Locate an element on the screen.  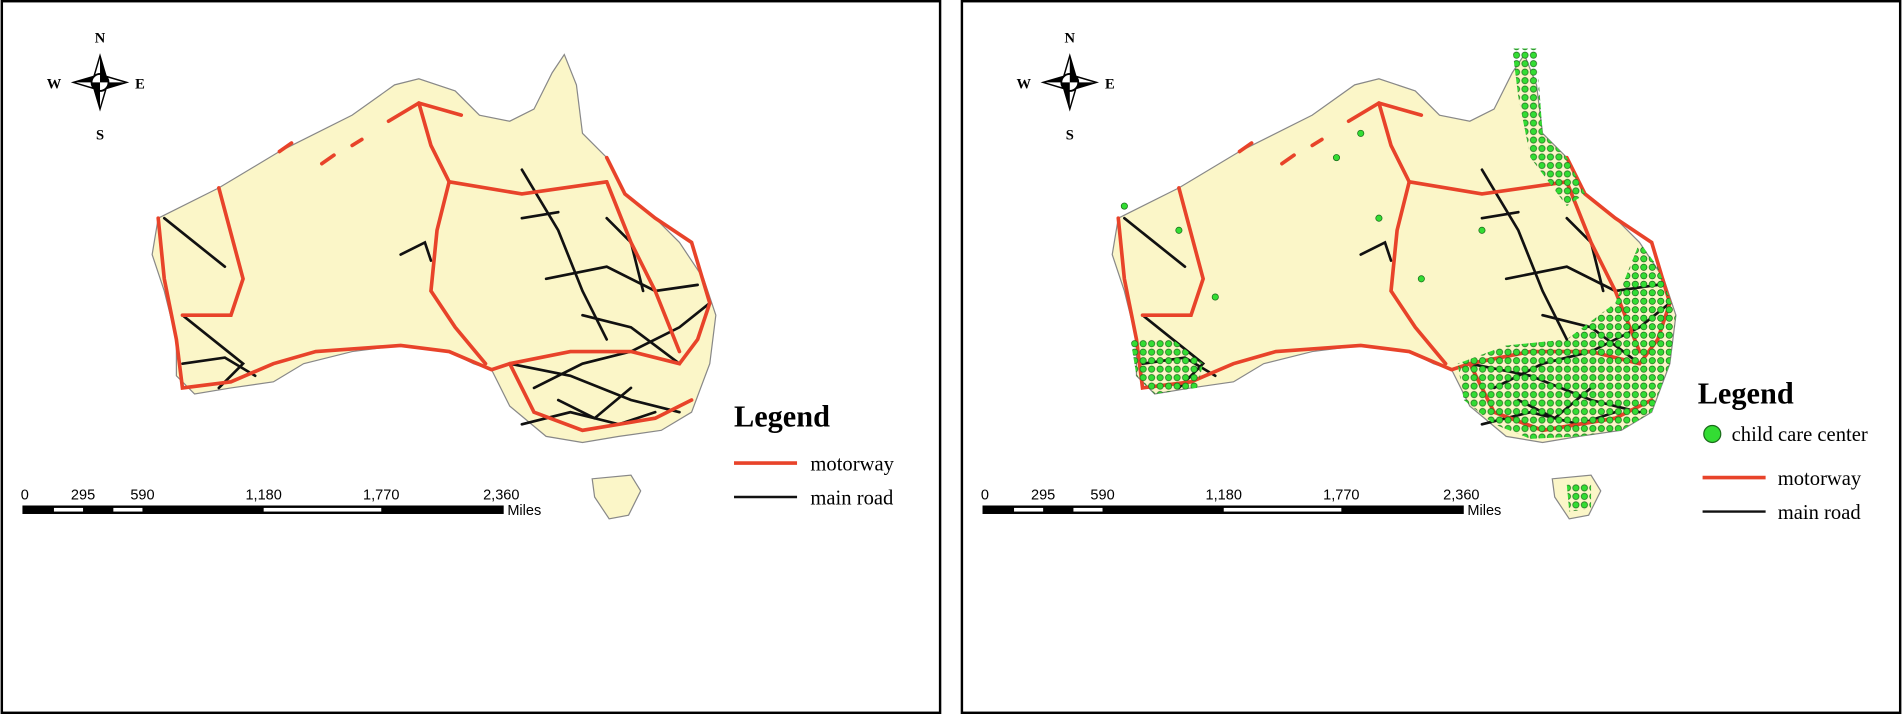
legend-swatch is located at coordinates (1712, 434).